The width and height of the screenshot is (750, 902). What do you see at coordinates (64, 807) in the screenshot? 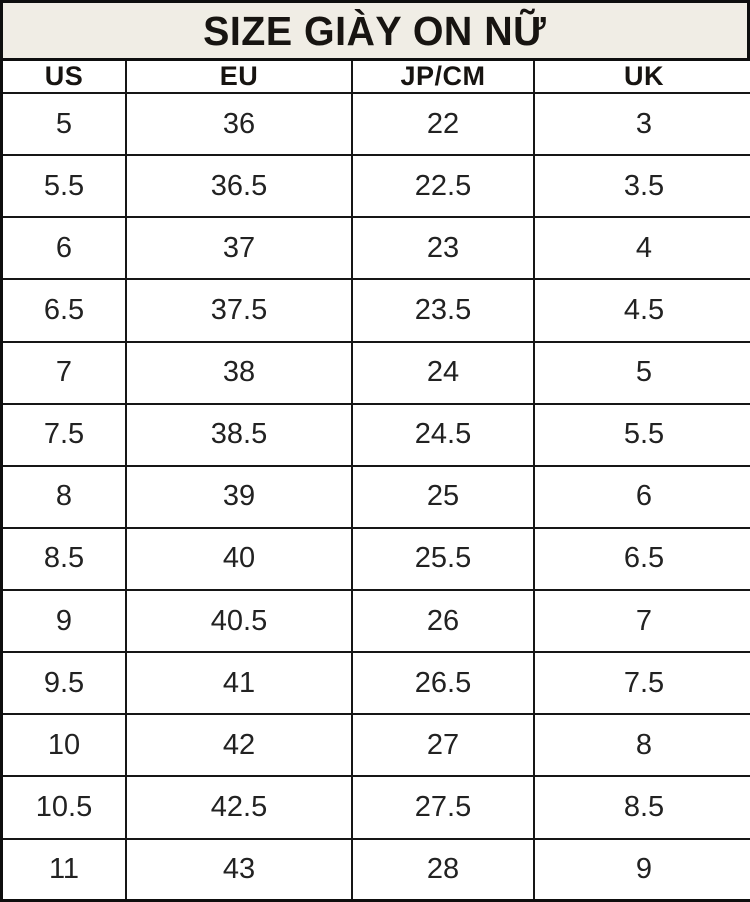
I see `size-cell: 10.5` at bounding box center [64, 807].